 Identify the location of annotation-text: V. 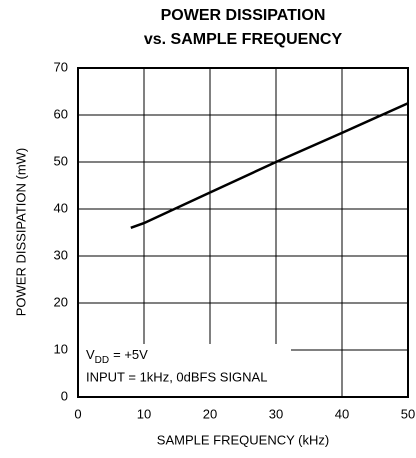
(90, 354).